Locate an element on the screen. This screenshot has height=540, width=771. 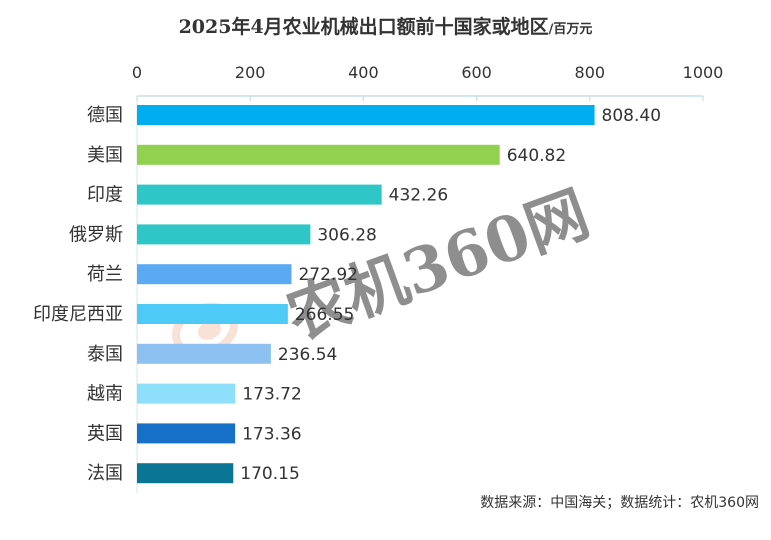
value-label: 173.72 is located at coordinates (271, 395).